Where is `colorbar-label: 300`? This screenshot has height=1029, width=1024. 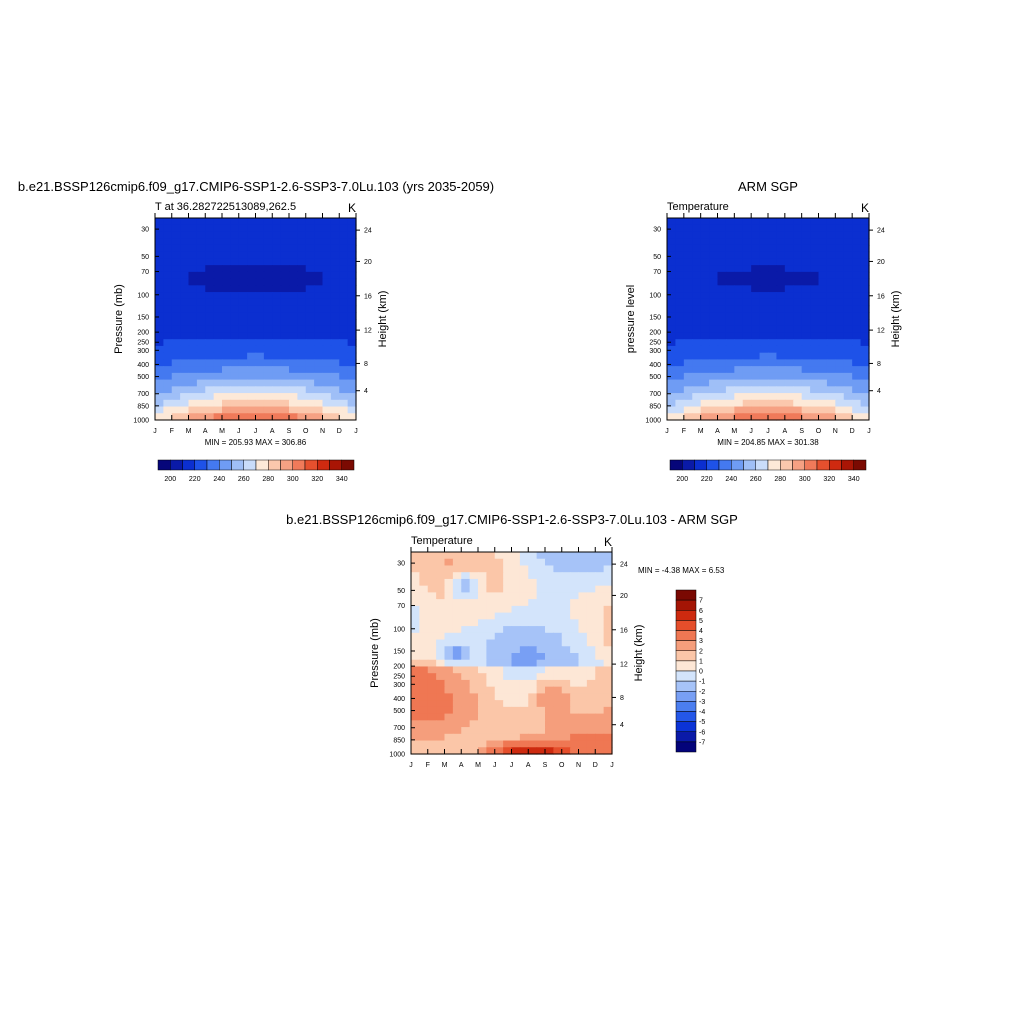 colorbar-label: 300 is located at coordinates (805, 479).